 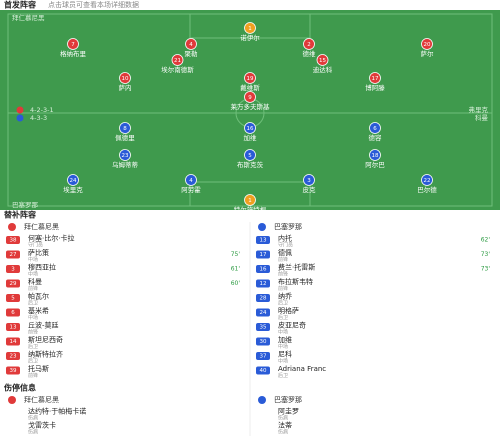 What do you see at coordinates (33, 432) in the screenshot?
I see `injury-reason: 伤病` at bounding box center [33, 432].